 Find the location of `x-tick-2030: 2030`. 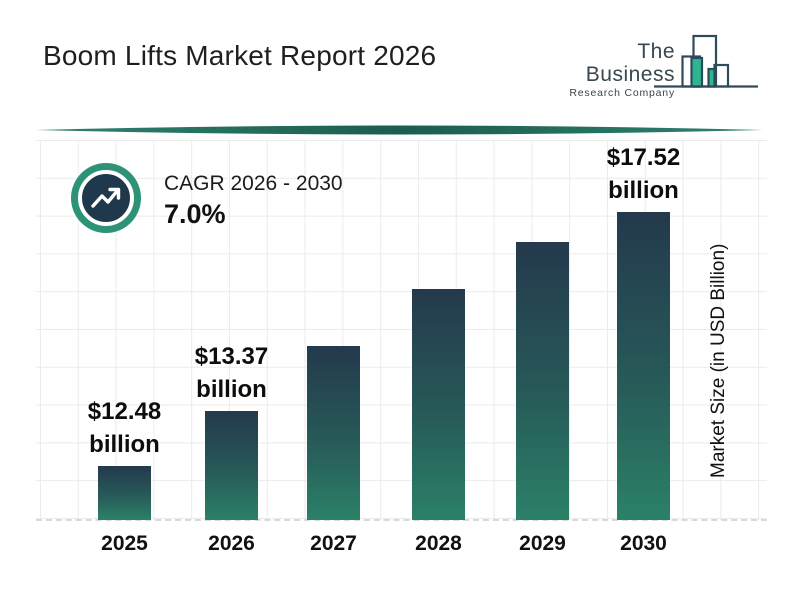

x-tick-2030: 2030 is located at coordinates (643, 543).